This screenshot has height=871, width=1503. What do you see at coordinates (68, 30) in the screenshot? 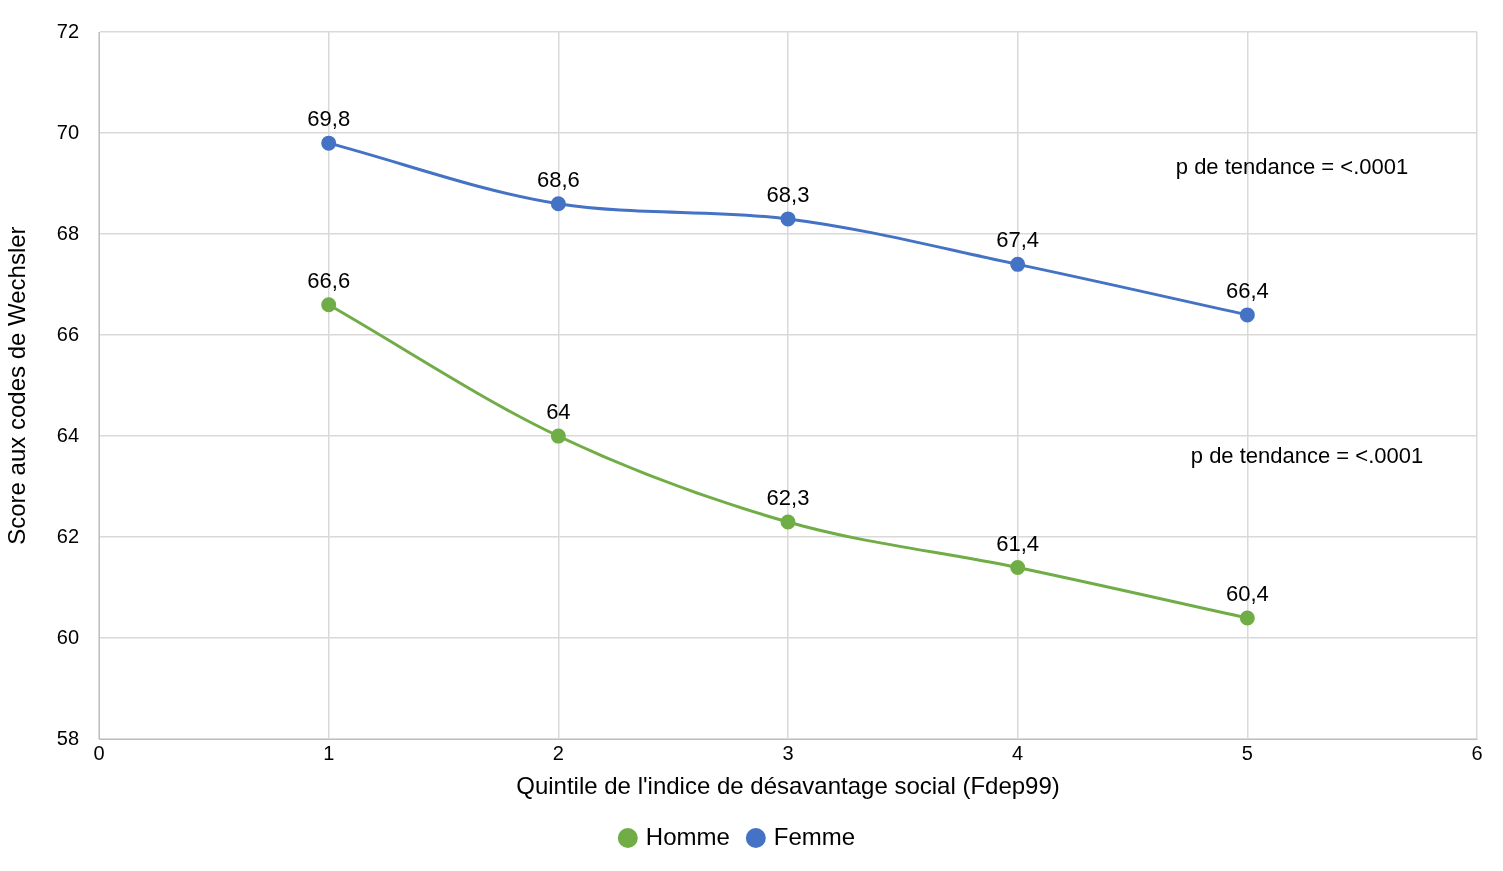
I see `y-tick-label: 72` at bounding box center [68, 30].